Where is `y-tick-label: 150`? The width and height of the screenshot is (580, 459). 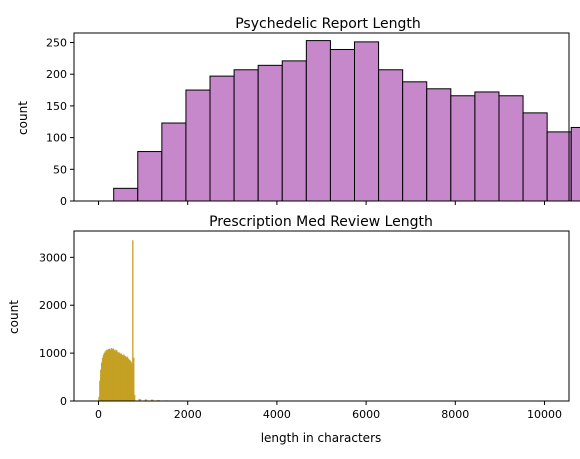 y-tick-label: 150 is located at coordinates (56, 106).